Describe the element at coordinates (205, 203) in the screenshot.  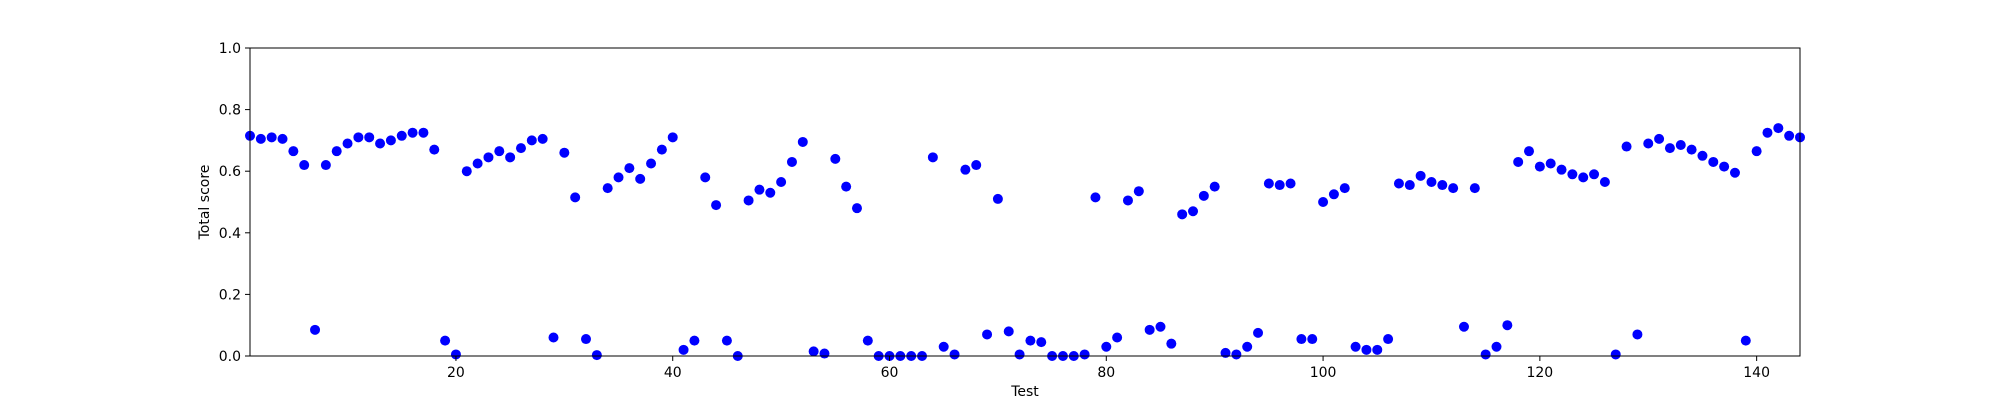
I see `y-axis-label: Total score` at that location.